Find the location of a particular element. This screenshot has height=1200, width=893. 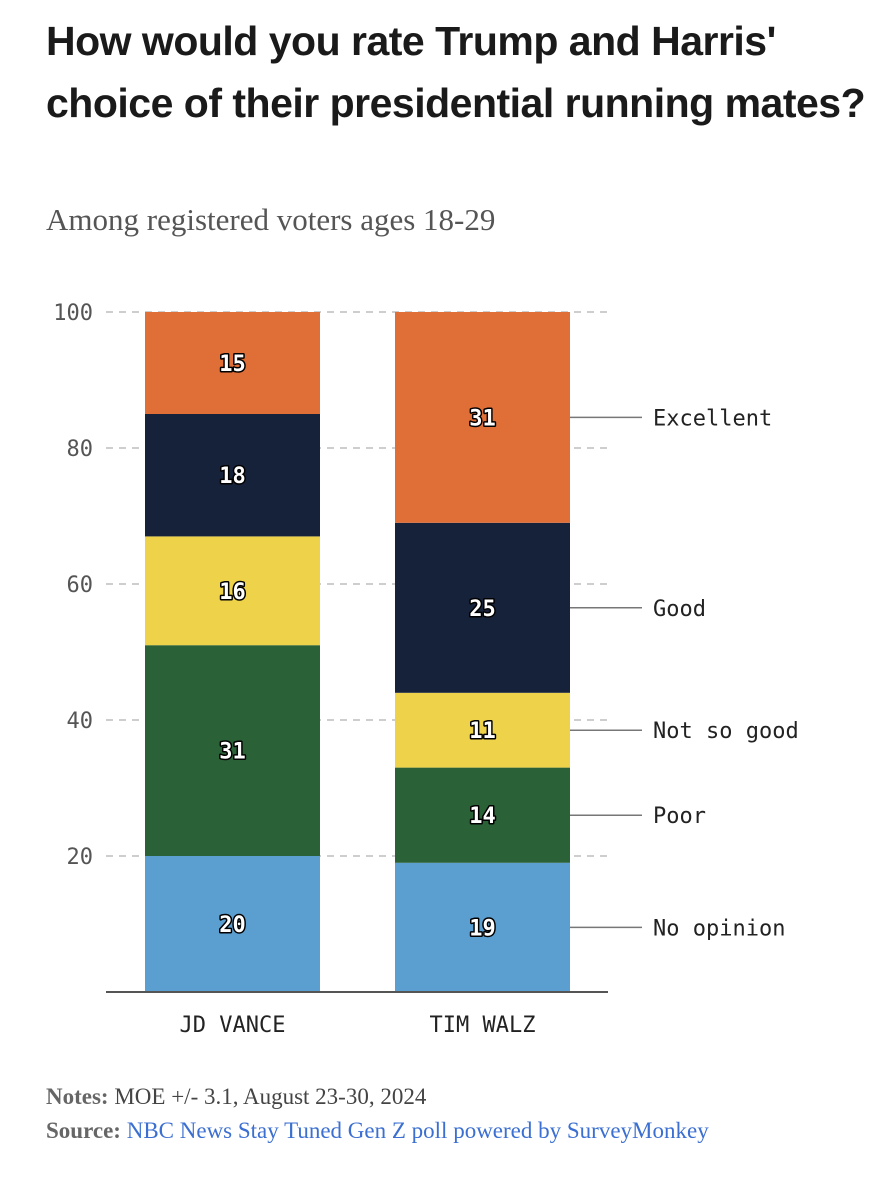

data-label-tim-walz-good: 25 is located at coordinates (482, 609).